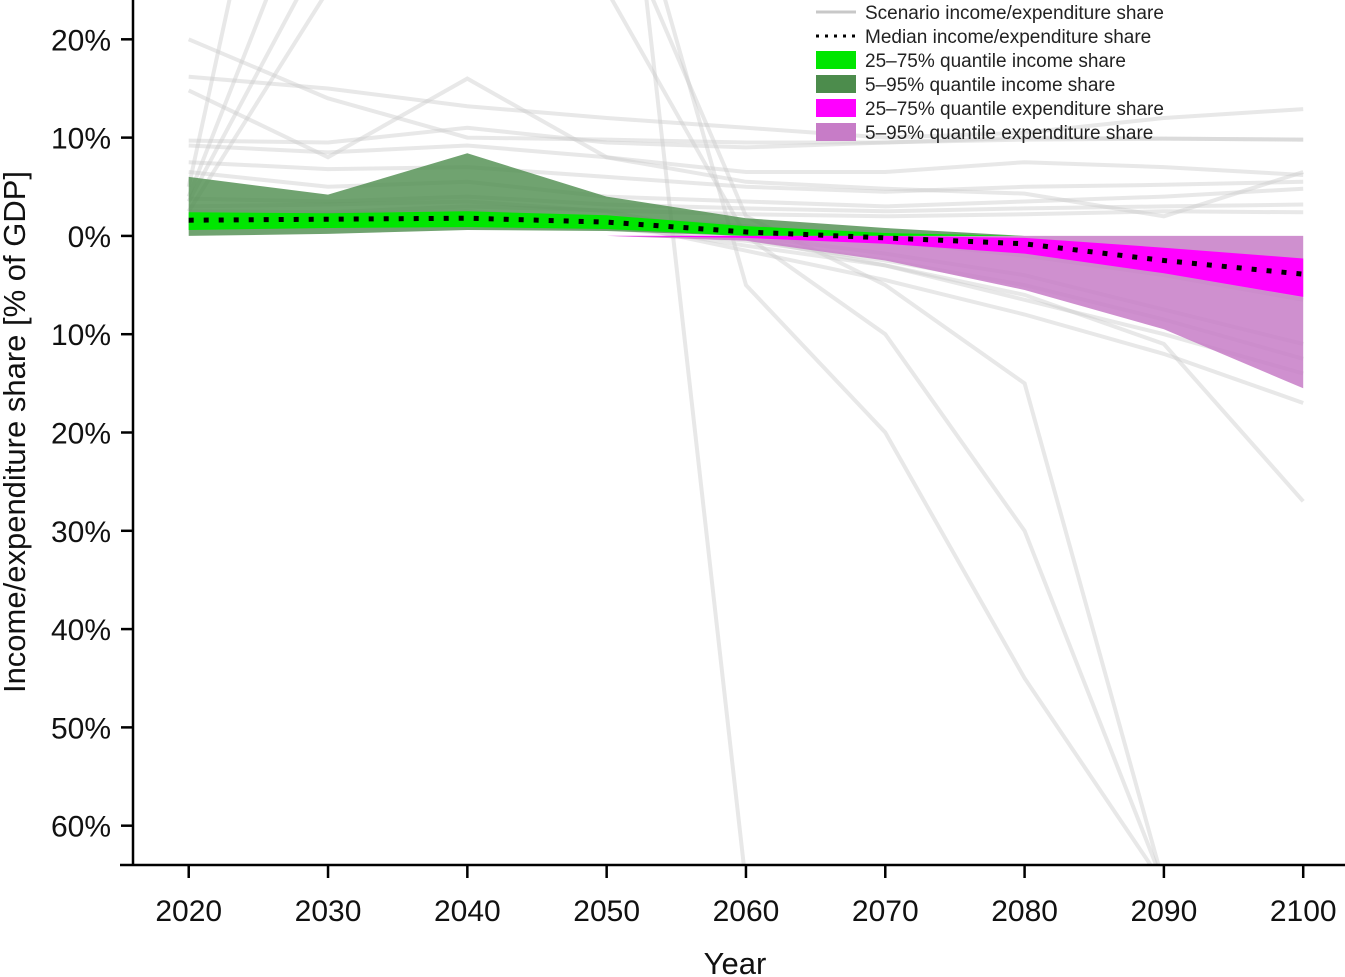  Describe the element at coordinates (467, 911) in the screenshot. I see `x-tick-label: 2040` at that location.